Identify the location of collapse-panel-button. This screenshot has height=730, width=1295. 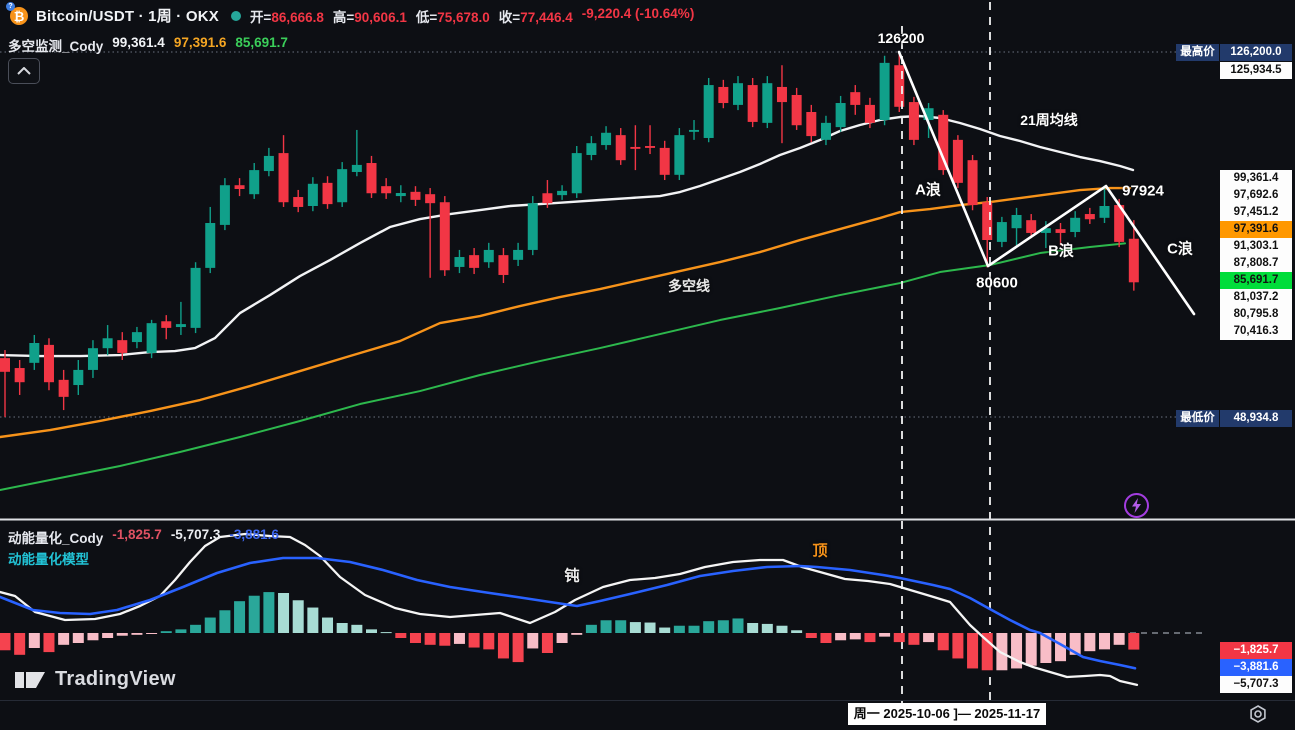
(24, 71).